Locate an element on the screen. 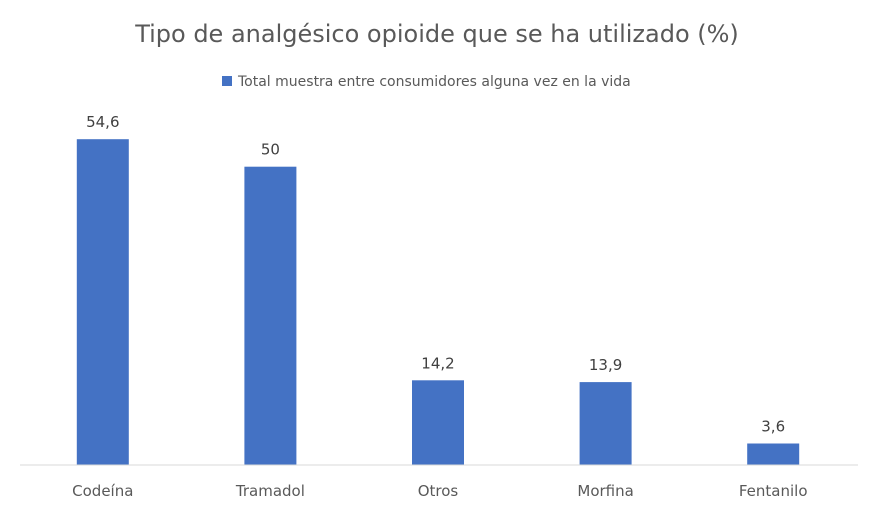  value-label-0: 54,6 is located at coordinates (102, 122).